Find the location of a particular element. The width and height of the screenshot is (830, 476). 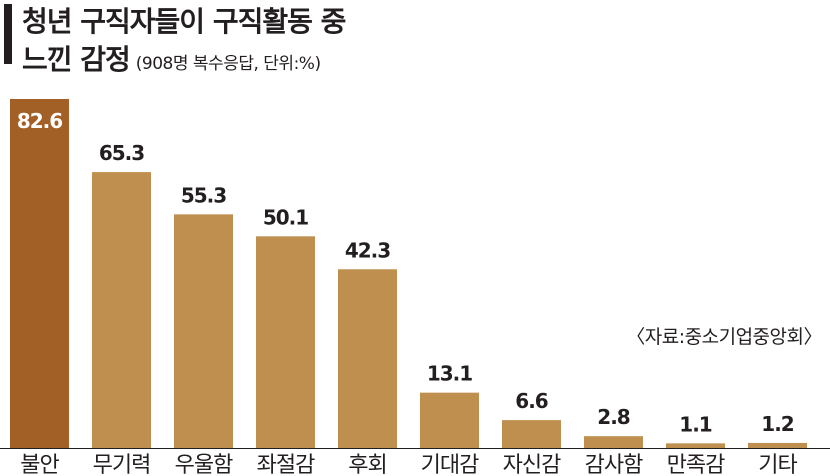

value-label: 42.3 is located at coordinates (367, 250).